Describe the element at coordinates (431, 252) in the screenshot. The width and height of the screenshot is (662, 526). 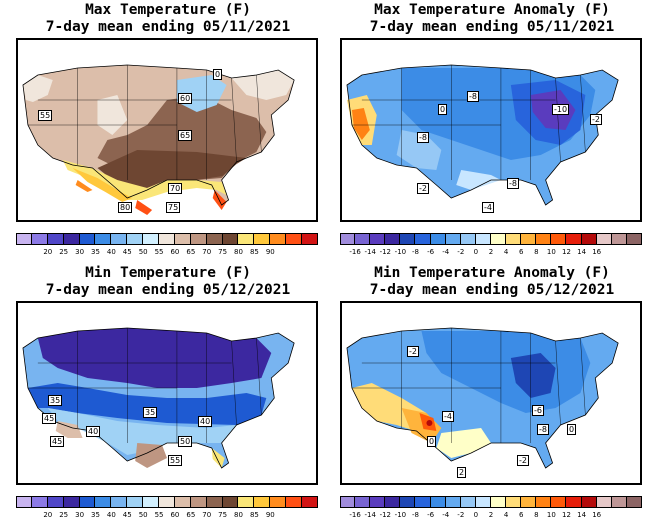
I see `colorbar-tick-label: -6` at that location.